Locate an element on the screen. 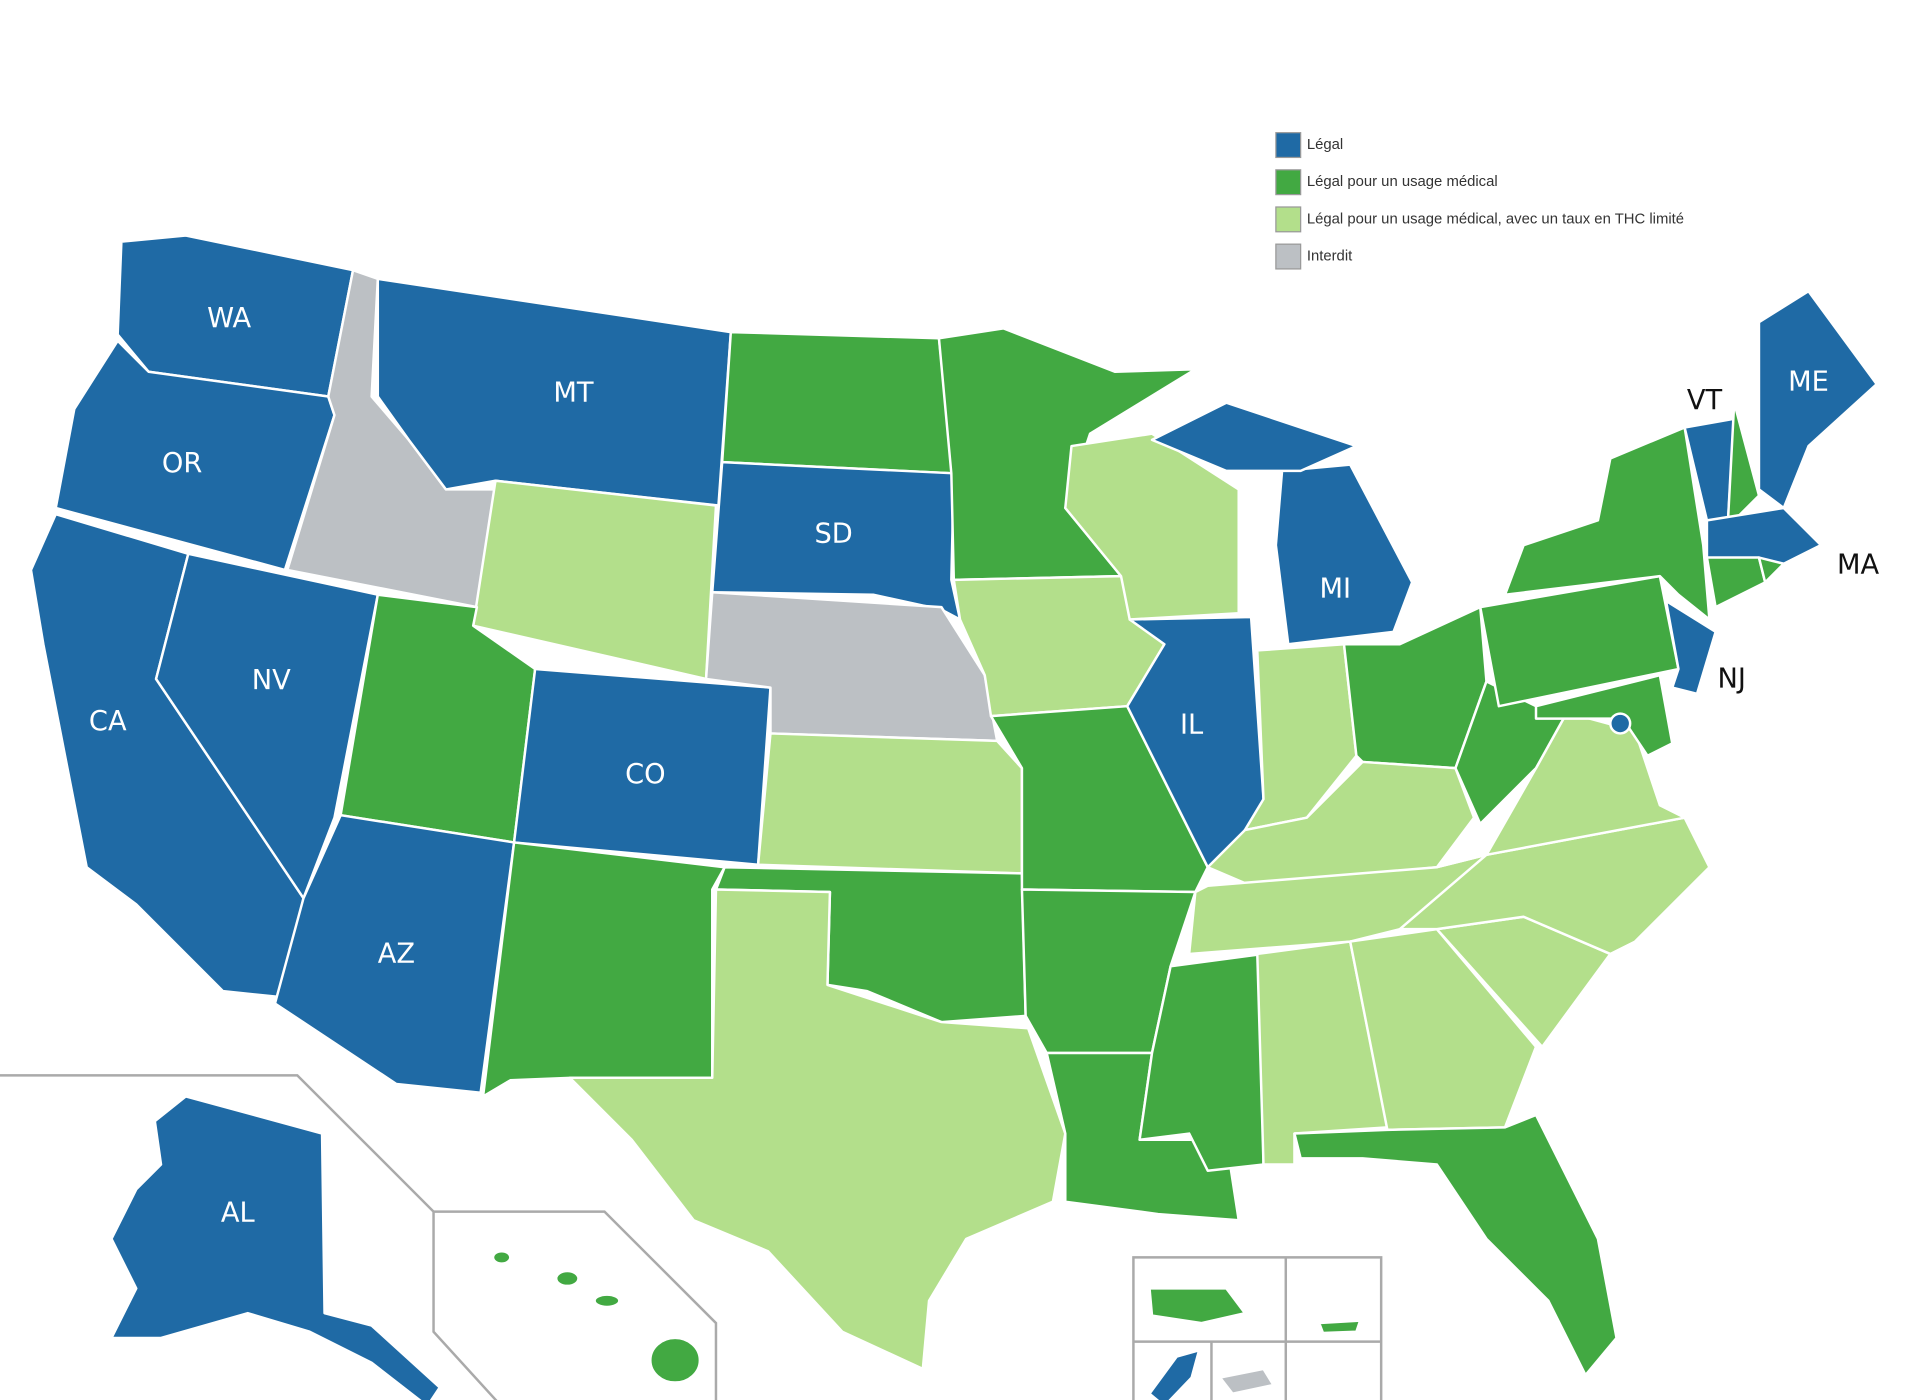 This screenshot has height=1400, width=1920. state-label: MA is located at coordinates (1858, 565).